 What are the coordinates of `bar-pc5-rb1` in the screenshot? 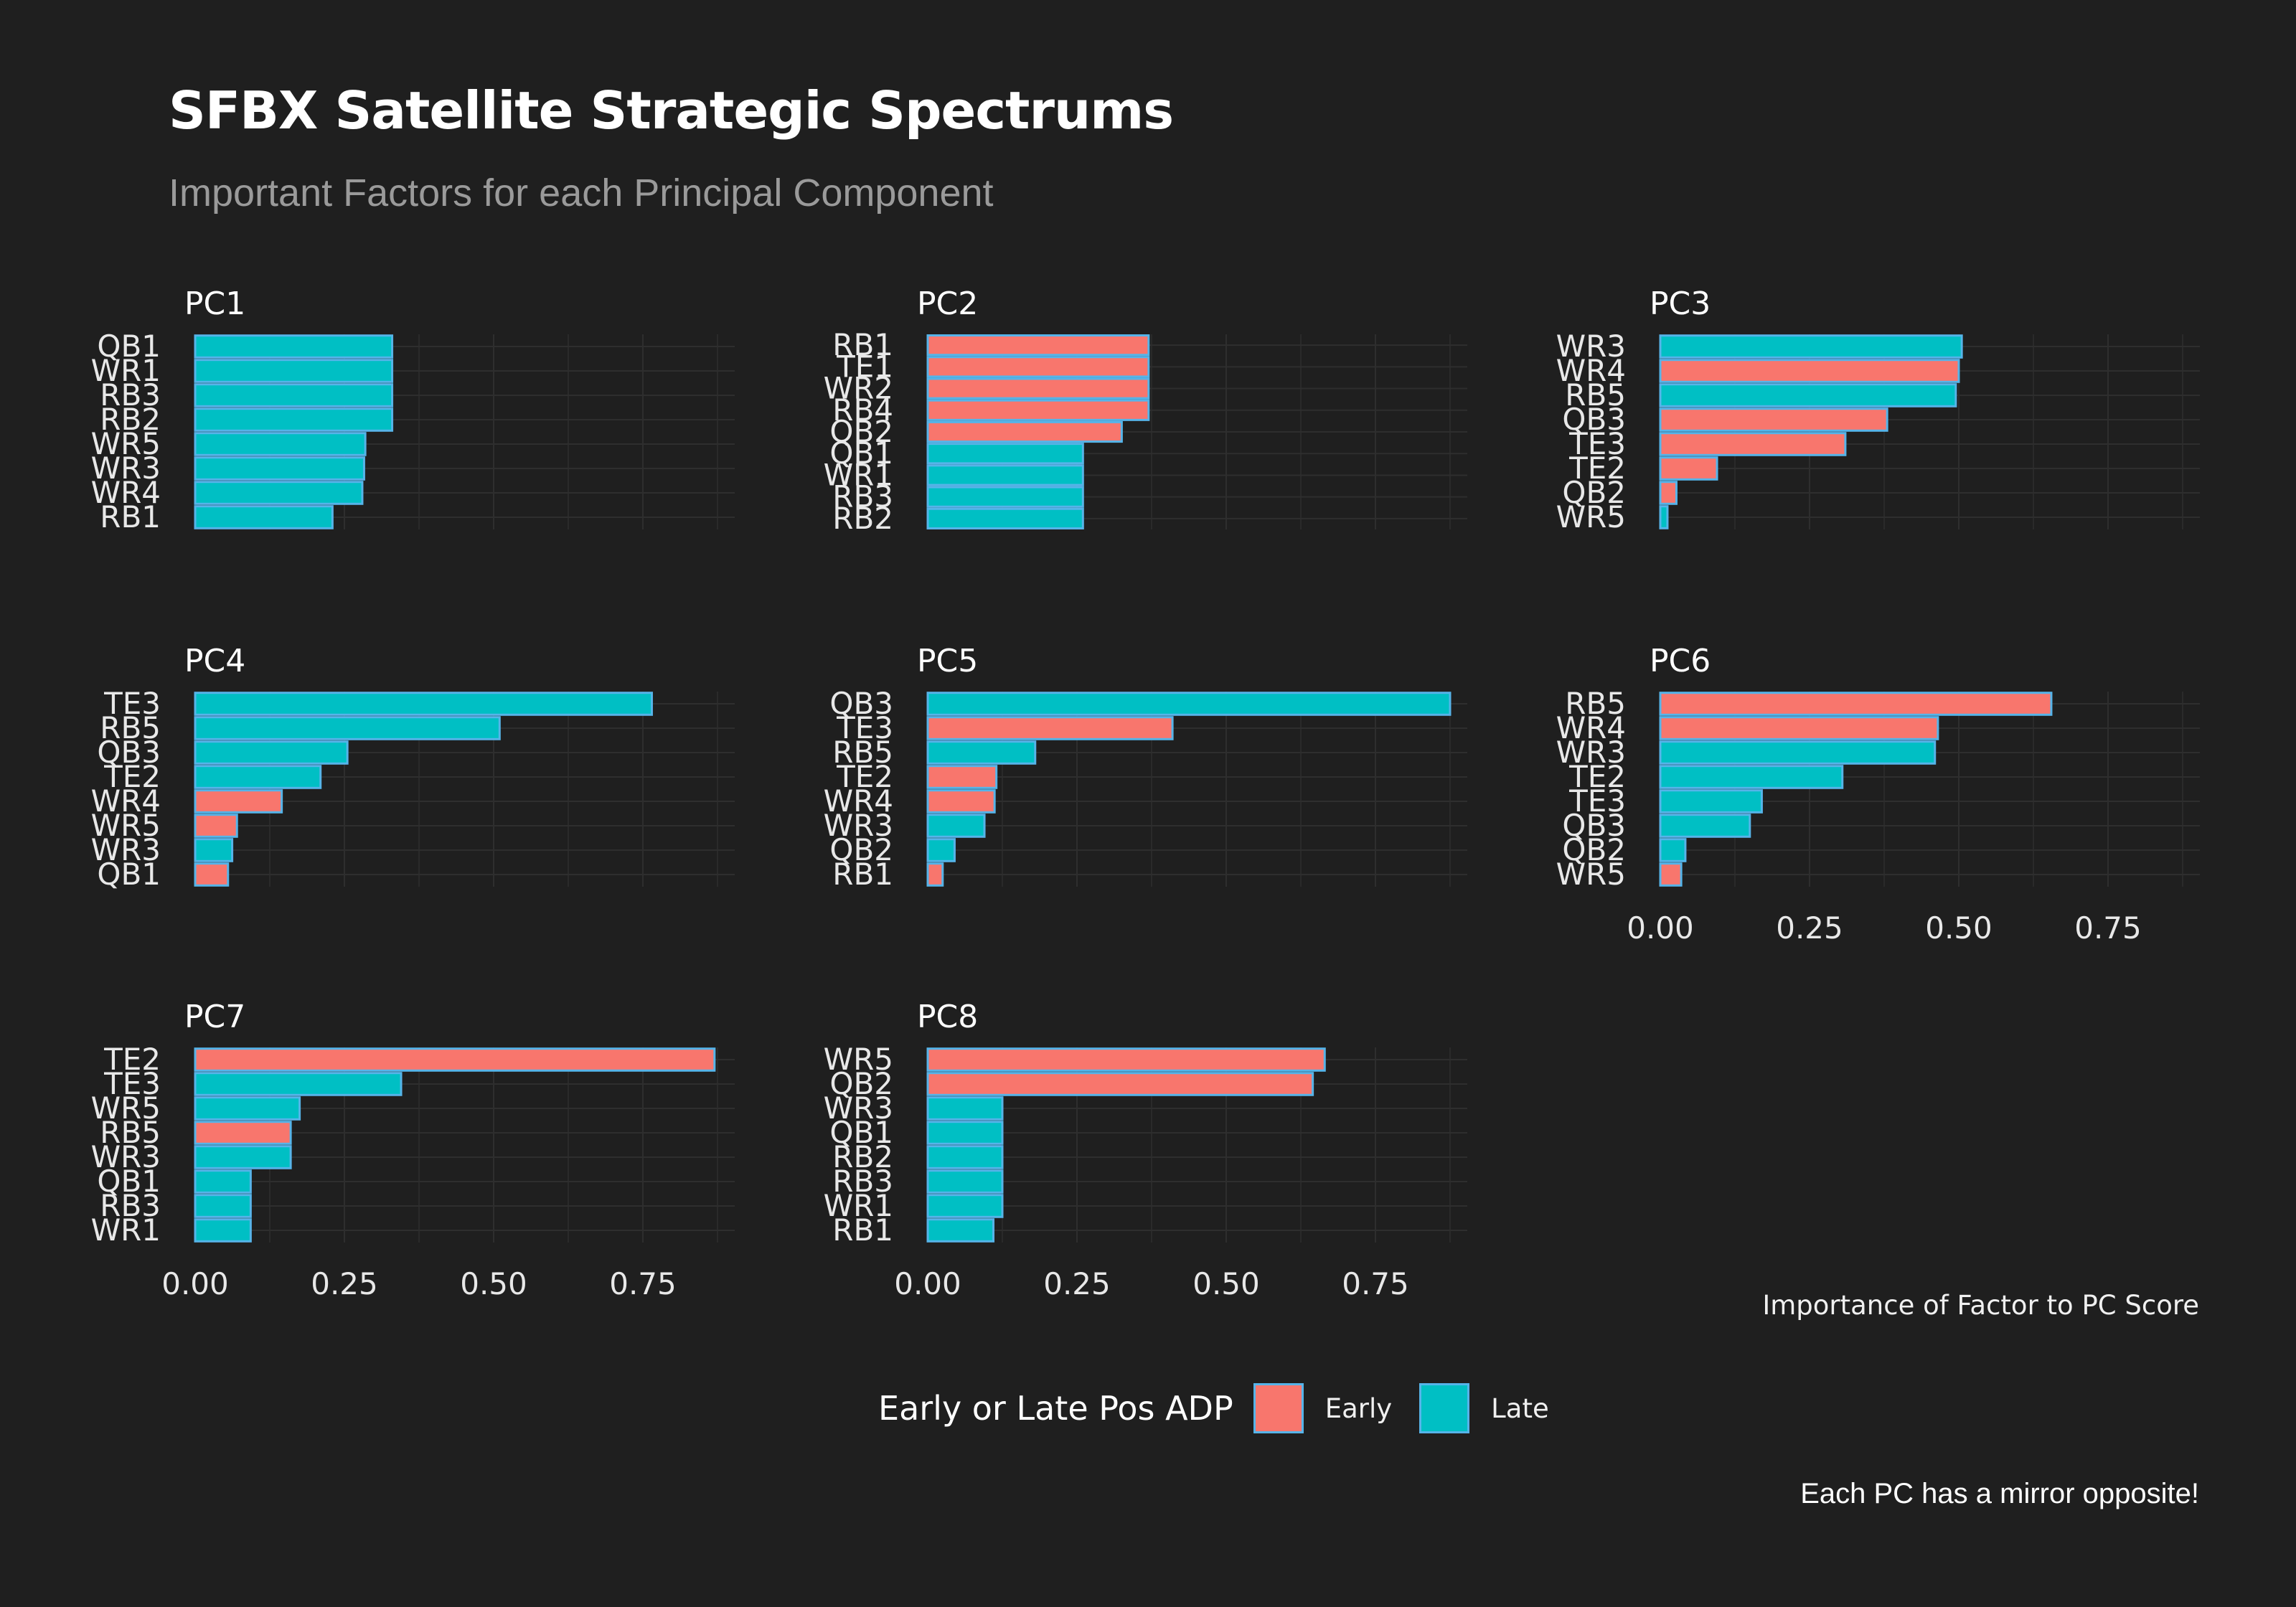 It's located at (935, 874).